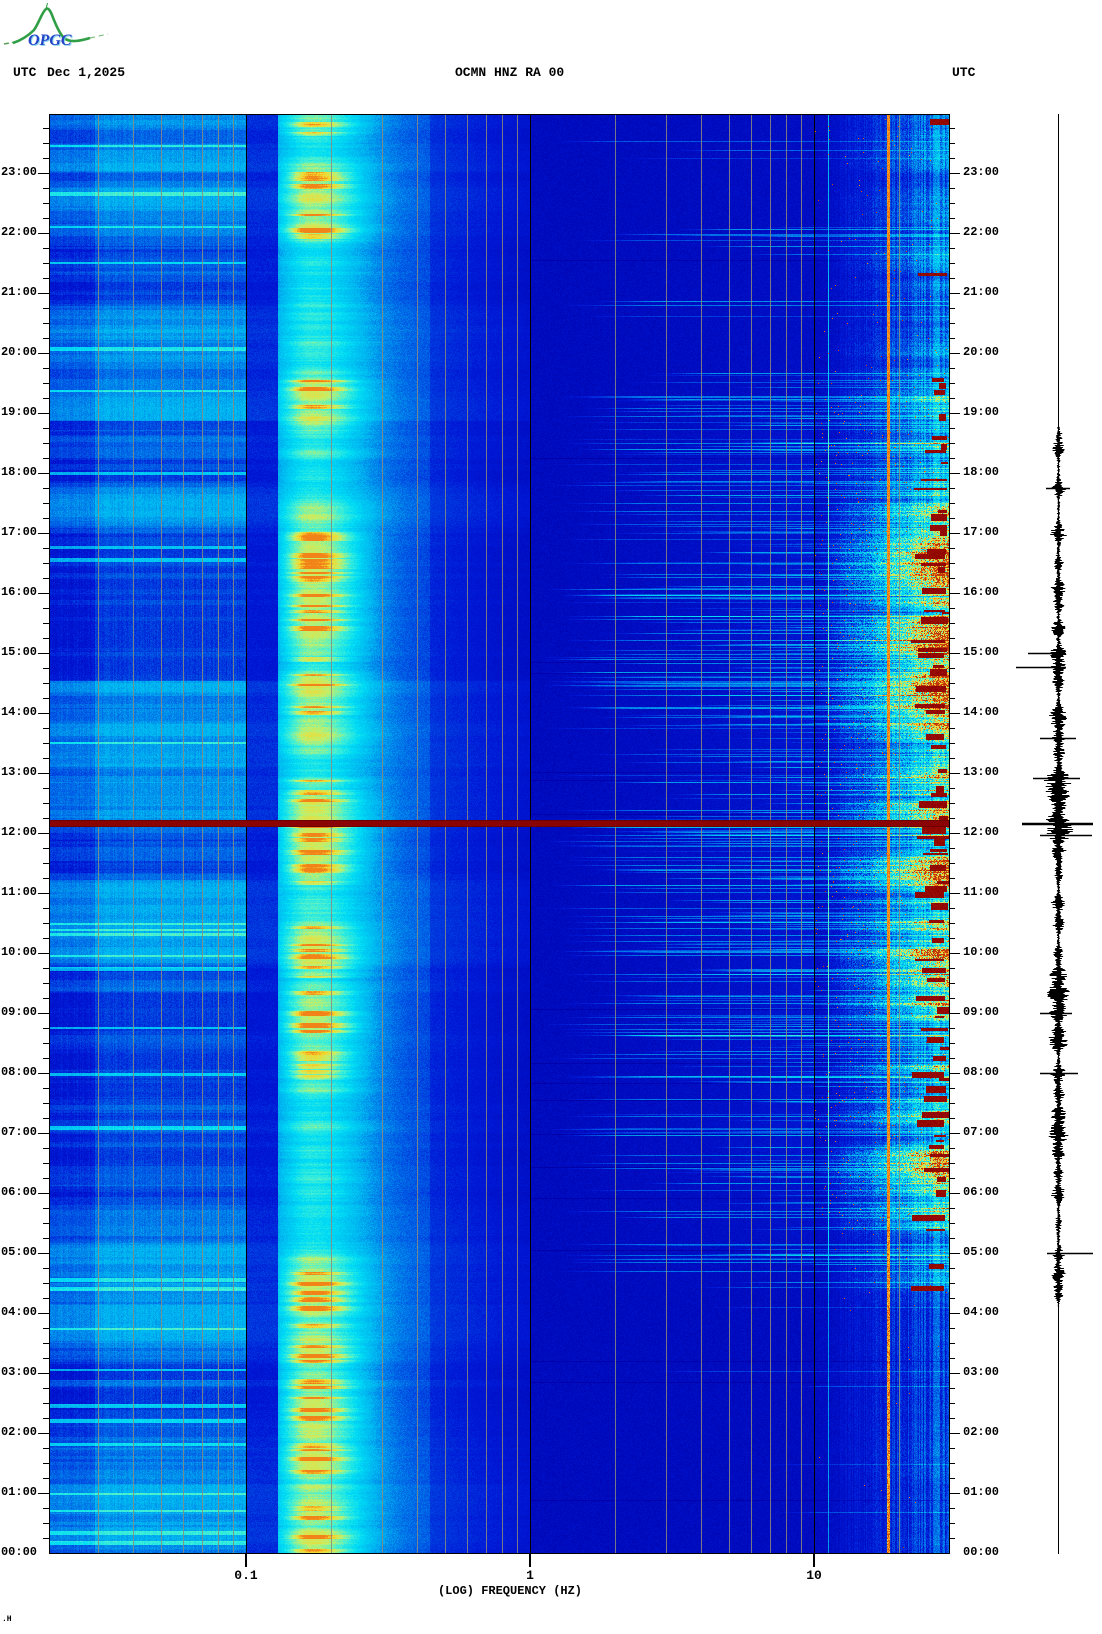 The width and height of the screenshot is (1102, 1634). Describe the element at coordinates (18, 1072) in the screenshot. I see `y-tick-label-left: 08:00` at that location.